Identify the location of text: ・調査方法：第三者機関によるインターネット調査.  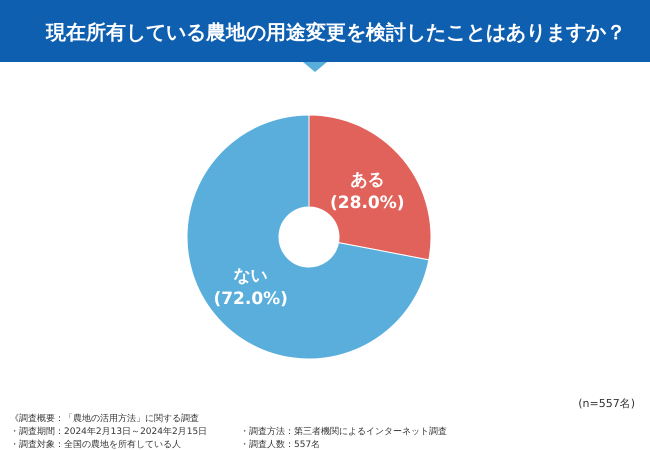
(343, 431).